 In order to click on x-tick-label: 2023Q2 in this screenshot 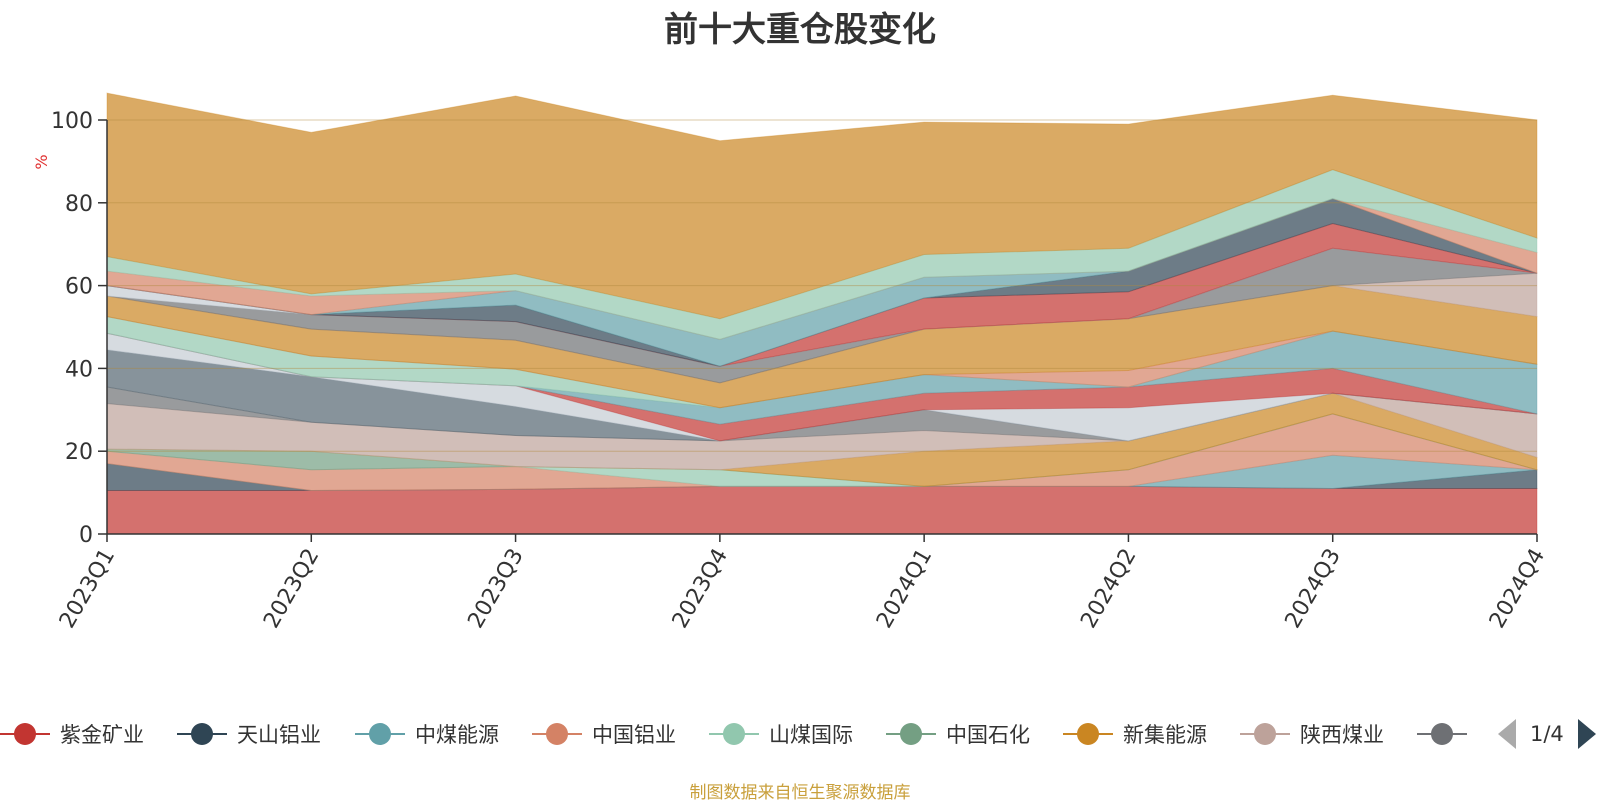, I will do `click(291, 589)`.